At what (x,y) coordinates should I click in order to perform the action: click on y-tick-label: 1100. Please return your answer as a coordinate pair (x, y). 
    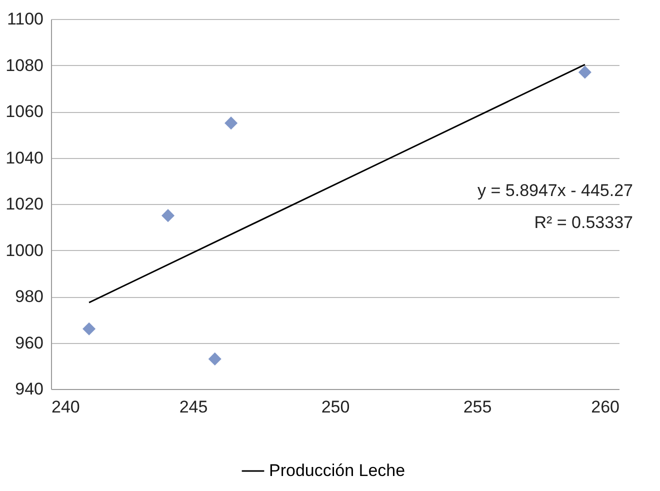
    Looking at the image, I should click on (25, 19).